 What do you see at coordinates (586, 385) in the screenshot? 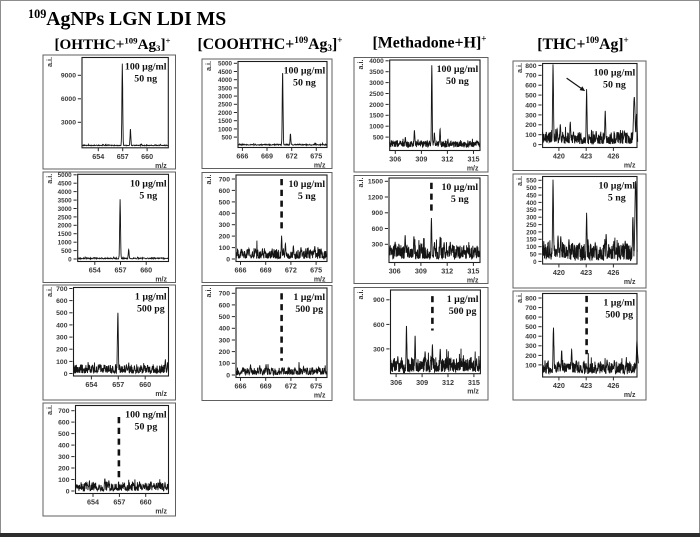
I see `svg-text: 423` at bounding box center [586, 385].